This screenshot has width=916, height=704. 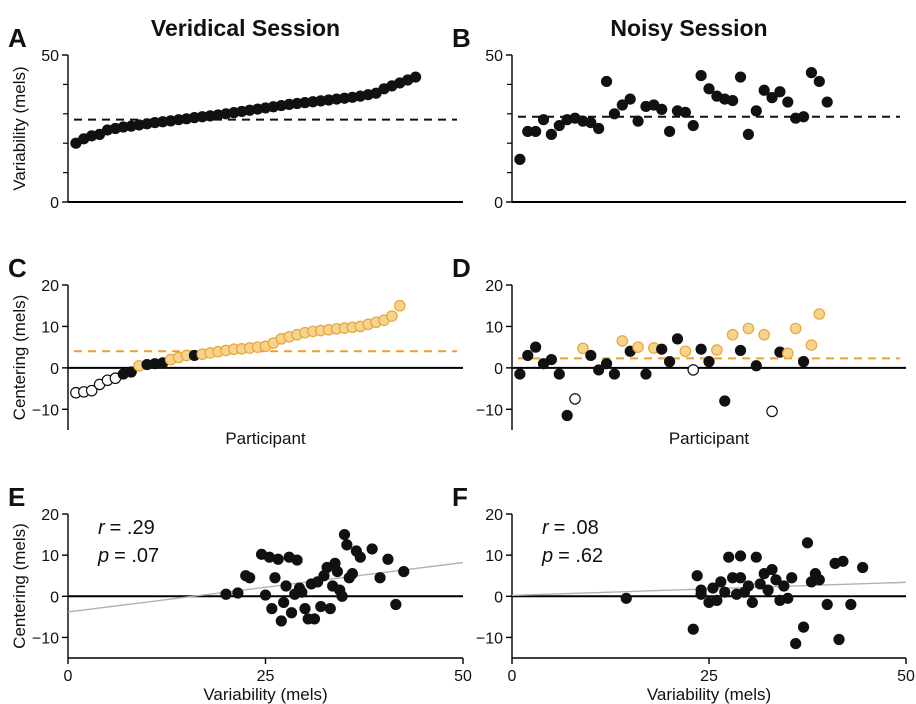 What do you see at coordinates (132, 528) in the screenshot?
I see `r-value: = .29` at bounding box center [132, 528].